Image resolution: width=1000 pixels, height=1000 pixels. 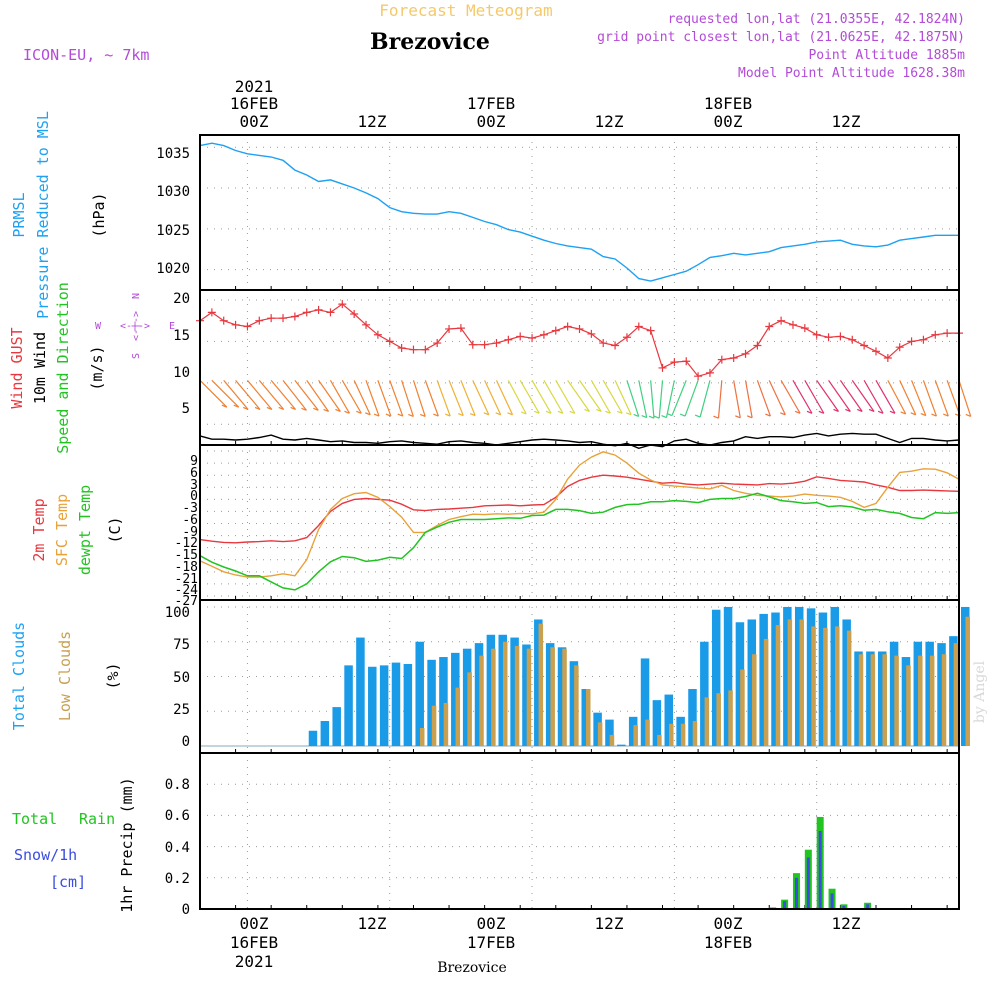 I want to click on place-title: Brezovice, so click(x=430, y=42).